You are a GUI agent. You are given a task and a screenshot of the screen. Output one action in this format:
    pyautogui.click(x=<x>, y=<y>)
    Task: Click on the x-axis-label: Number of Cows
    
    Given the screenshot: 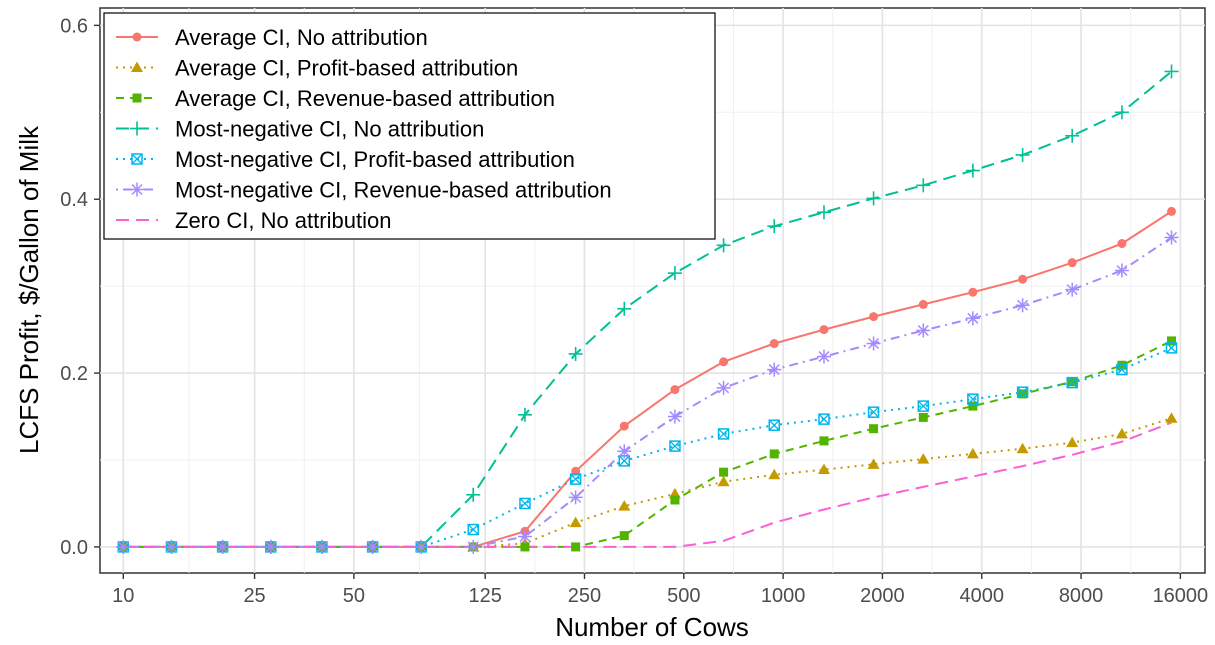 What is the action you would take?
    pyautogui.click(x=652, y=627)
    